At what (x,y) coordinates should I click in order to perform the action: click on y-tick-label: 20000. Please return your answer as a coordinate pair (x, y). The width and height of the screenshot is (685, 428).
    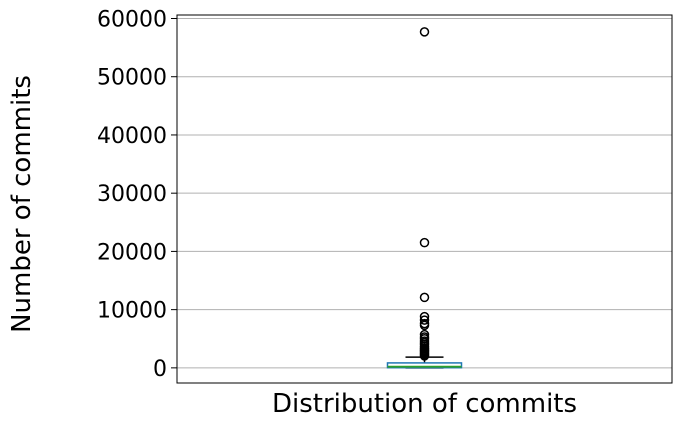
    Looking at the image, I should click on (132, 252).